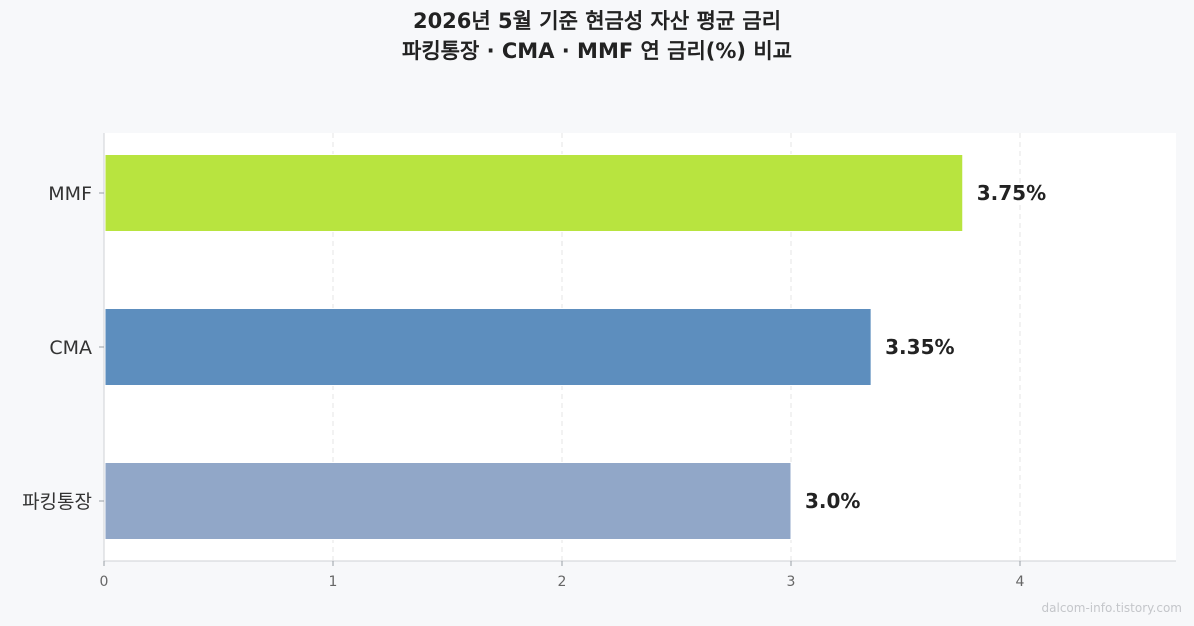 The height and width of the screenshot is (626, 1194). Describe the element at coordinates (1020, 582) in the screenshot. I see `x-tick-label: 4` at that location.